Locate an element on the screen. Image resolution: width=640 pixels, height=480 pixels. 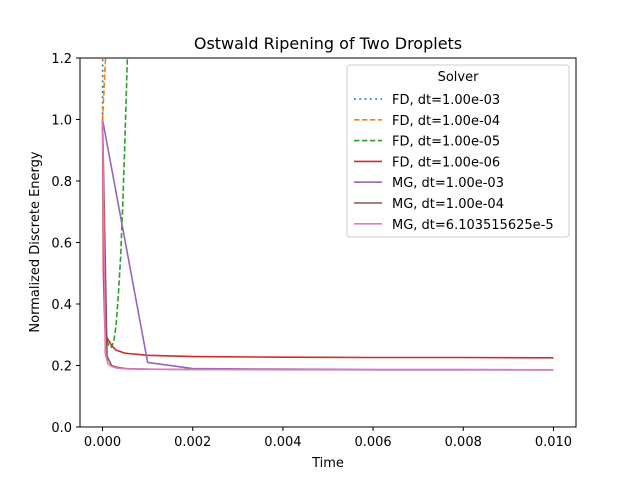
x-tick-label: 0.004 is located at coordinates (282, 442).